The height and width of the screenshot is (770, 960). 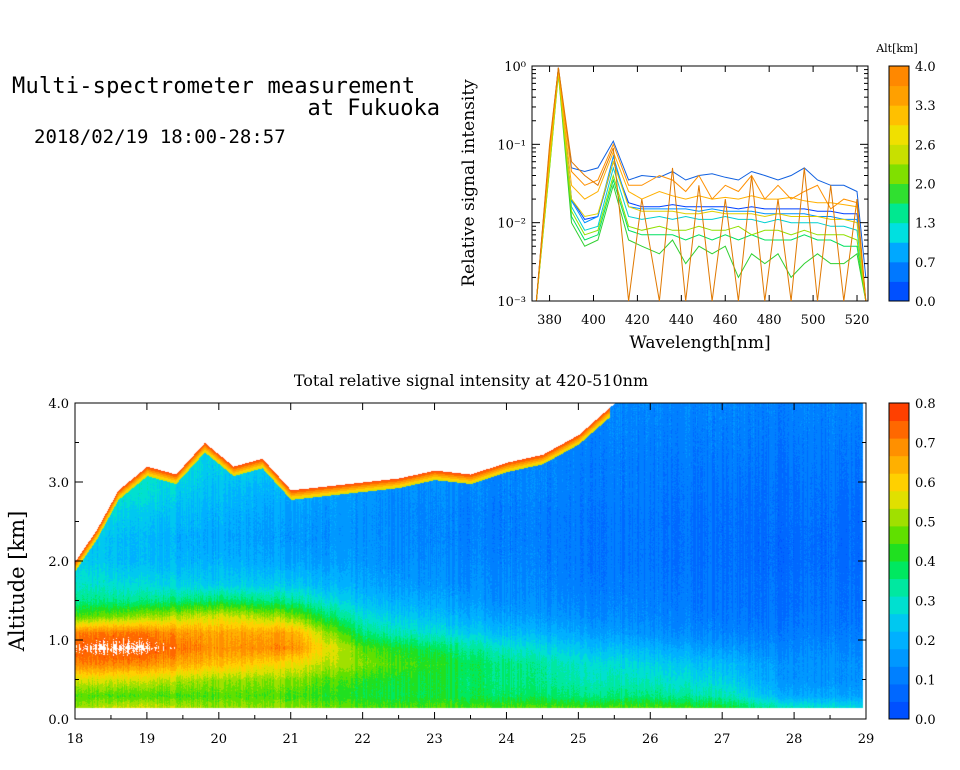 What do you see at coordinates (511, 224) in the screenshot?
I see `spectrum-y-tick-label: 10⁻²` at bounding box center [511, 224].